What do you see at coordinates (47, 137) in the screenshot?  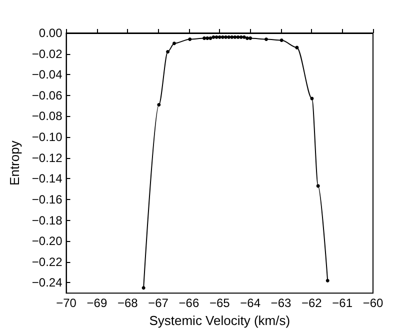 I see `y-tick-label: −0.10` at bounding box center [47, 137].